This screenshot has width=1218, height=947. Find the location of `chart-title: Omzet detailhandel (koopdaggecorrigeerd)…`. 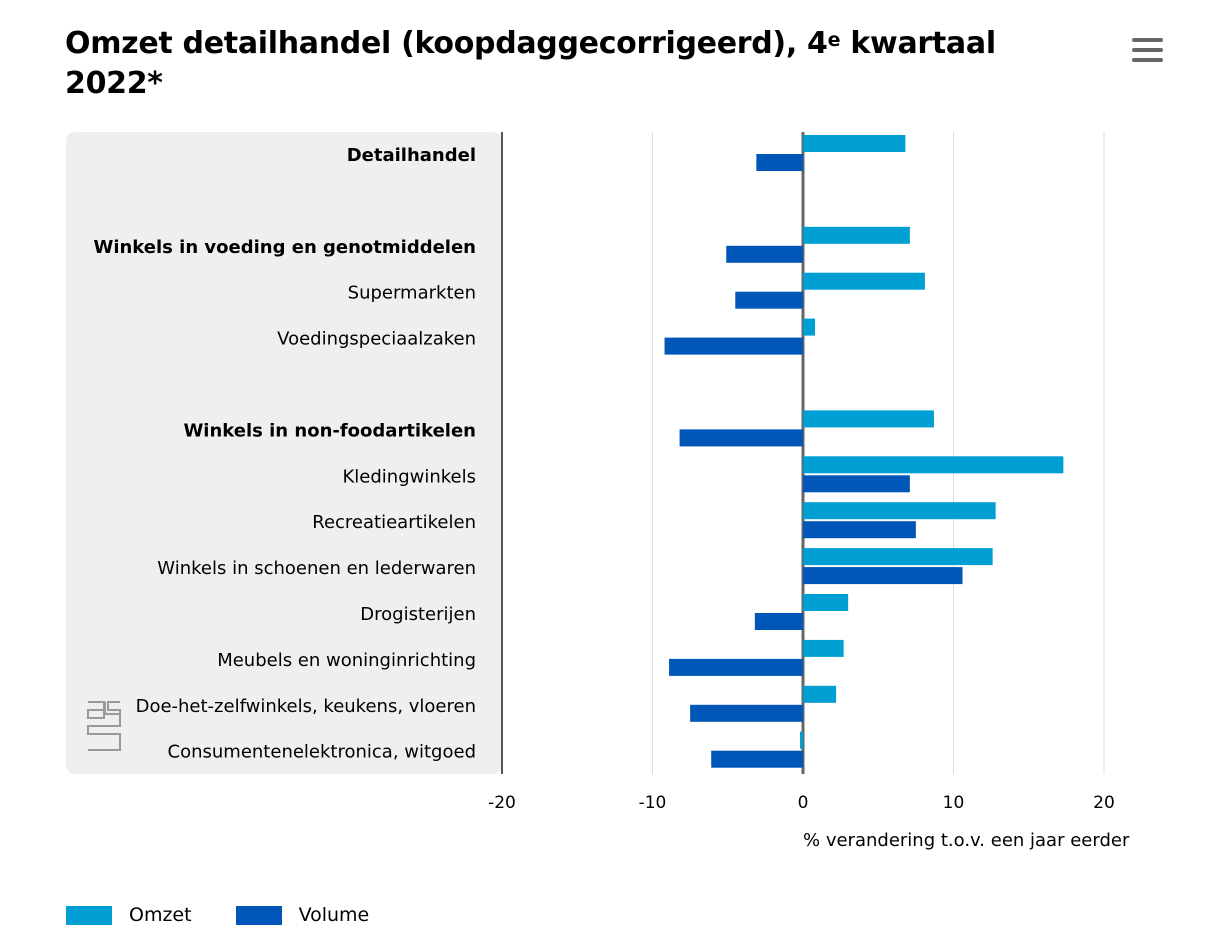

chart-title: Omzet detailhandel (koopdaggecorrigeerd)… is located at coordinates (545, 64).